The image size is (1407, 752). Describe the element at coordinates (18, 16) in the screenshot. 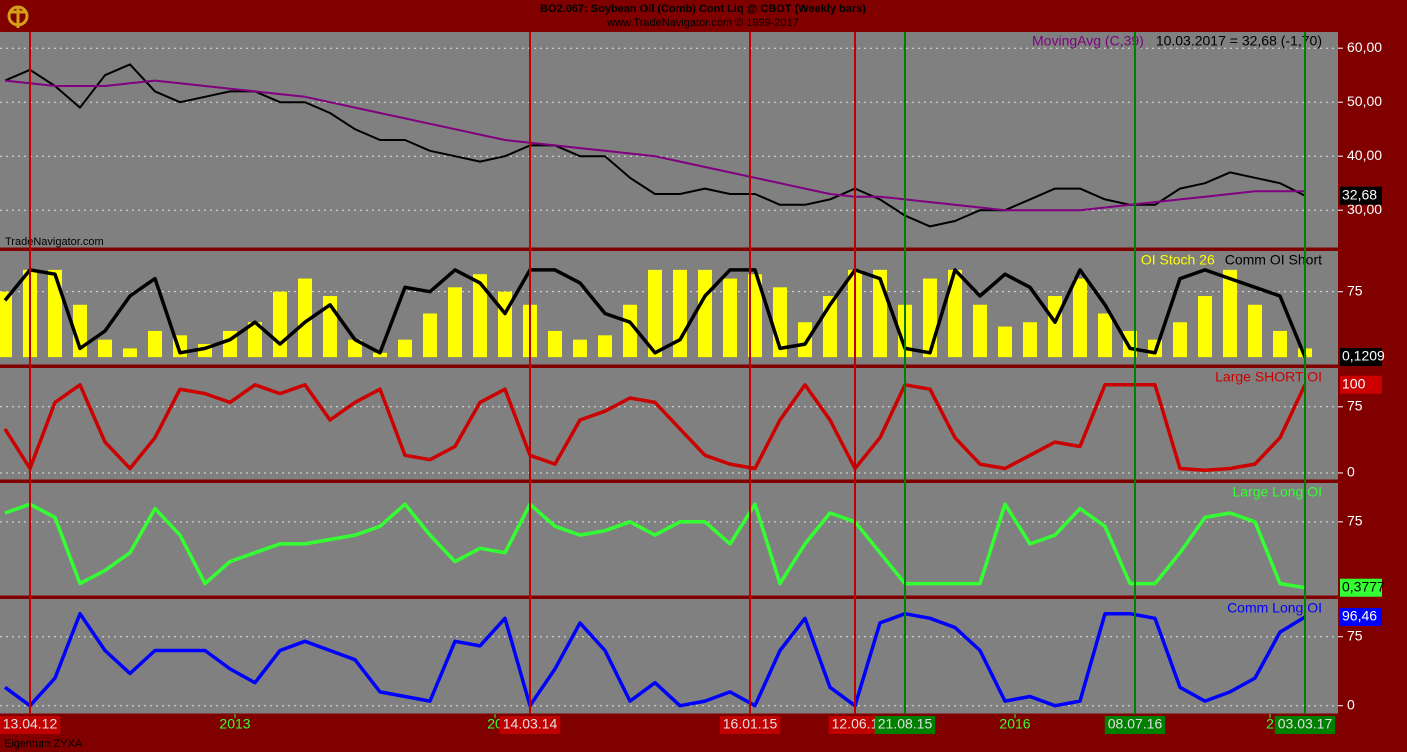

I see `logo` at that location.